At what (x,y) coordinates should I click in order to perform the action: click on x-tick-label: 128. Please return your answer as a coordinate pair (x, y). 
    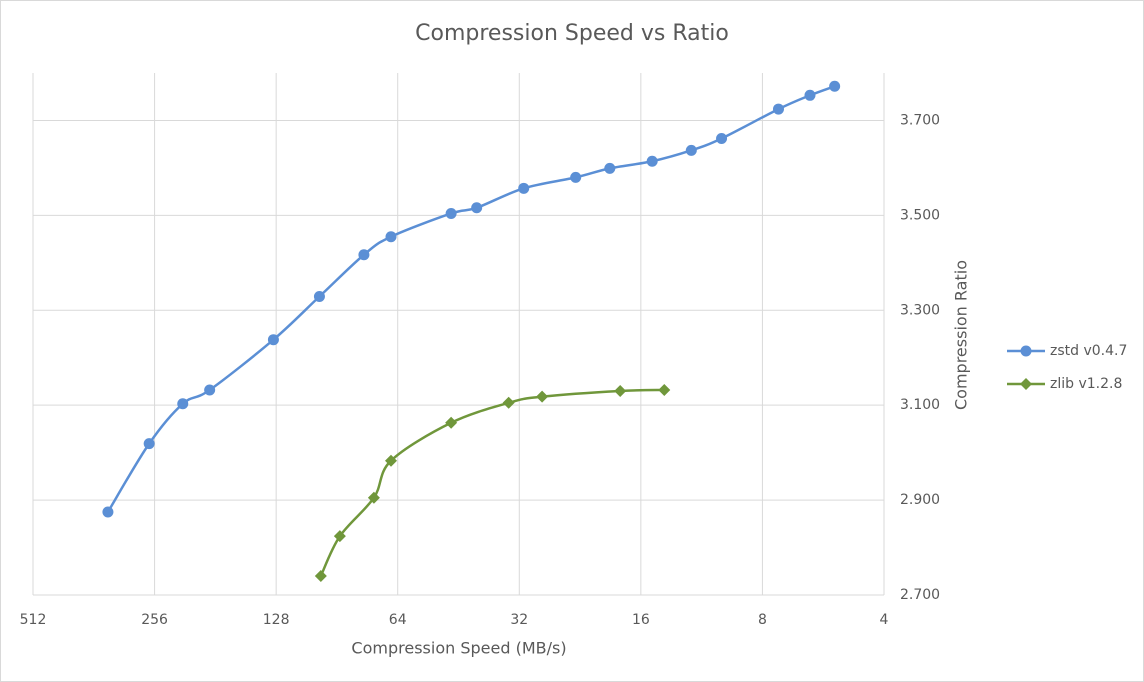
    Looking at the image, I should click on (276, 620).